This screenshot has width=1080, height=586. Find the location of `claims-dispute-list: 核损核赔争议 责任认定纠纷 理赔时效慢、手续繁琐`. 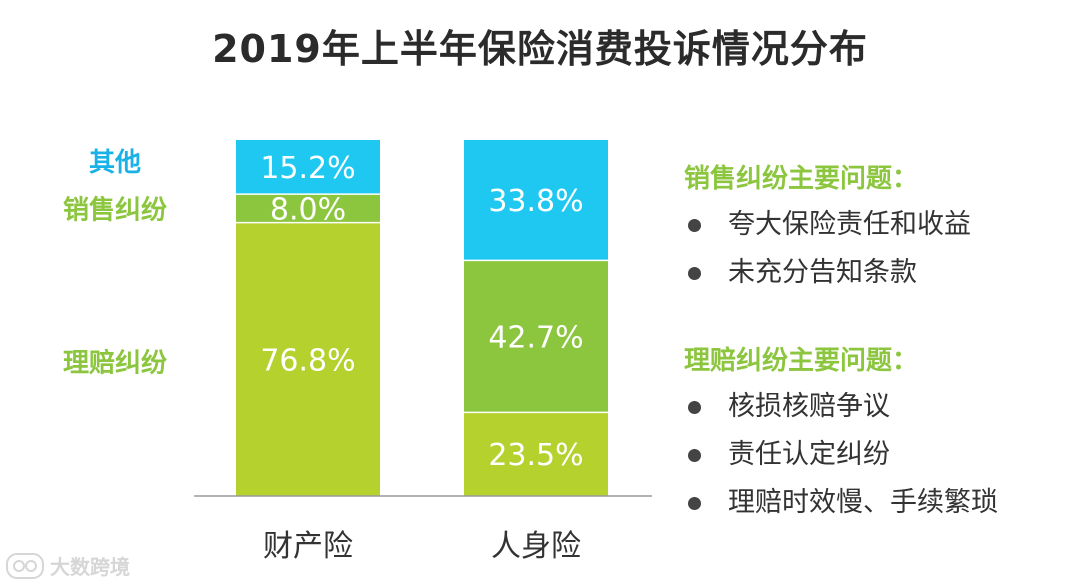

claims-dispute-list: 核损核赔争议 责任认定纠纷 理赔时效慢、手续繁琐 is located at coordinates (879, 455).